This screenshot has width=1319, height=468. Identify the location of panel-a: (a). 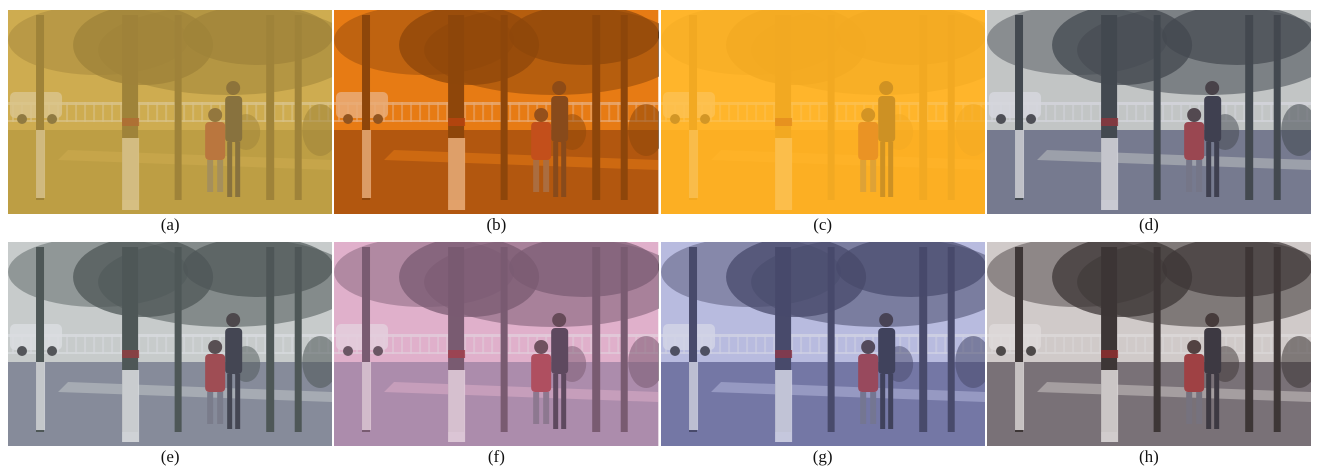
(170, 123).